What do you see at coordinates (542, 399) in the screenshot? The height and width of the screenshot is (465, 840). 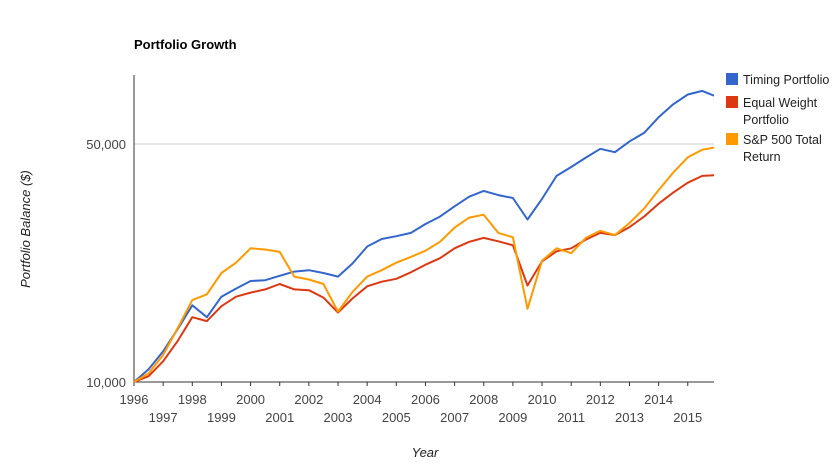 I see `x-tick-label: 2010` at bounding box center [542, 399].